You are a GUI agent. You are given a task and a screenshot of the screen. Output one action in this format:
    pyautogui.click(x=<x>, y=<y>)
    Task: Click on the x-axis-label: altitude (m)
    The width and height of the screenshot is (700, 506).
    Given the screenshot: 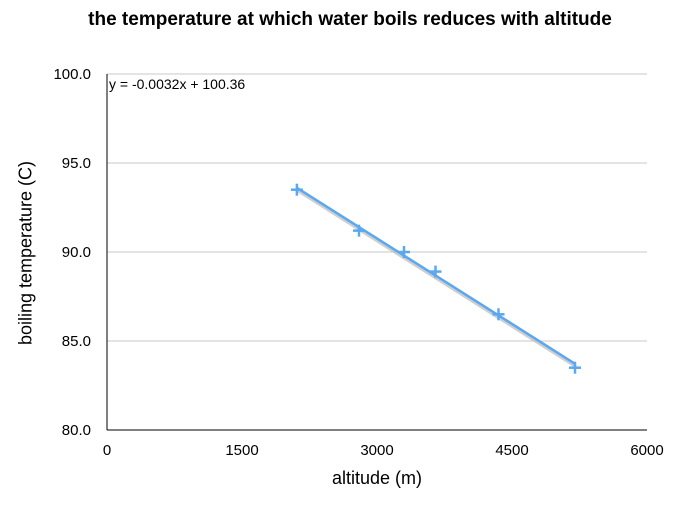 What is the action you would take?
    pyautogui.click(x=377, y=478)
    